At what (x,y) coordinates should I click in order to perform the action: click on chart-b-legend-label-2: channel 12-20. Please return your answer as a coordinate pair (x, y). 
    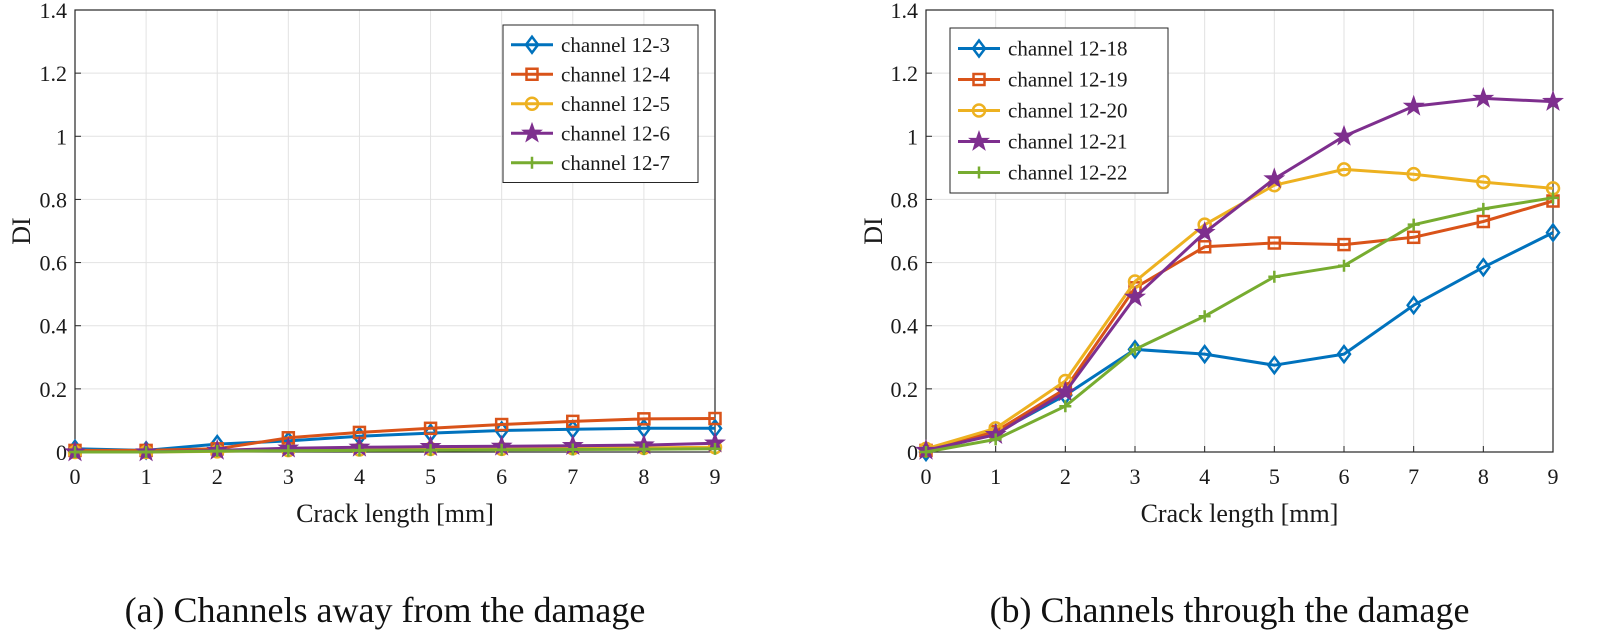
    Looking at the image, I should click on (1068, 111).